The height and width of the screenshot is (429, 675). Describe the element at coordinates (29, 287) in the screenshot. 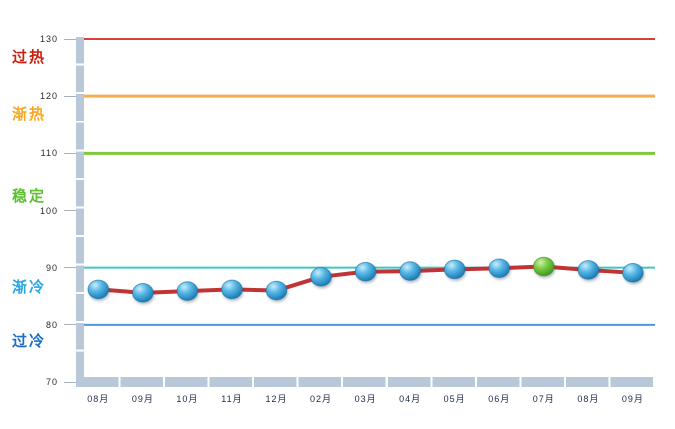

I see `zone-label: 渐冷` at that location.